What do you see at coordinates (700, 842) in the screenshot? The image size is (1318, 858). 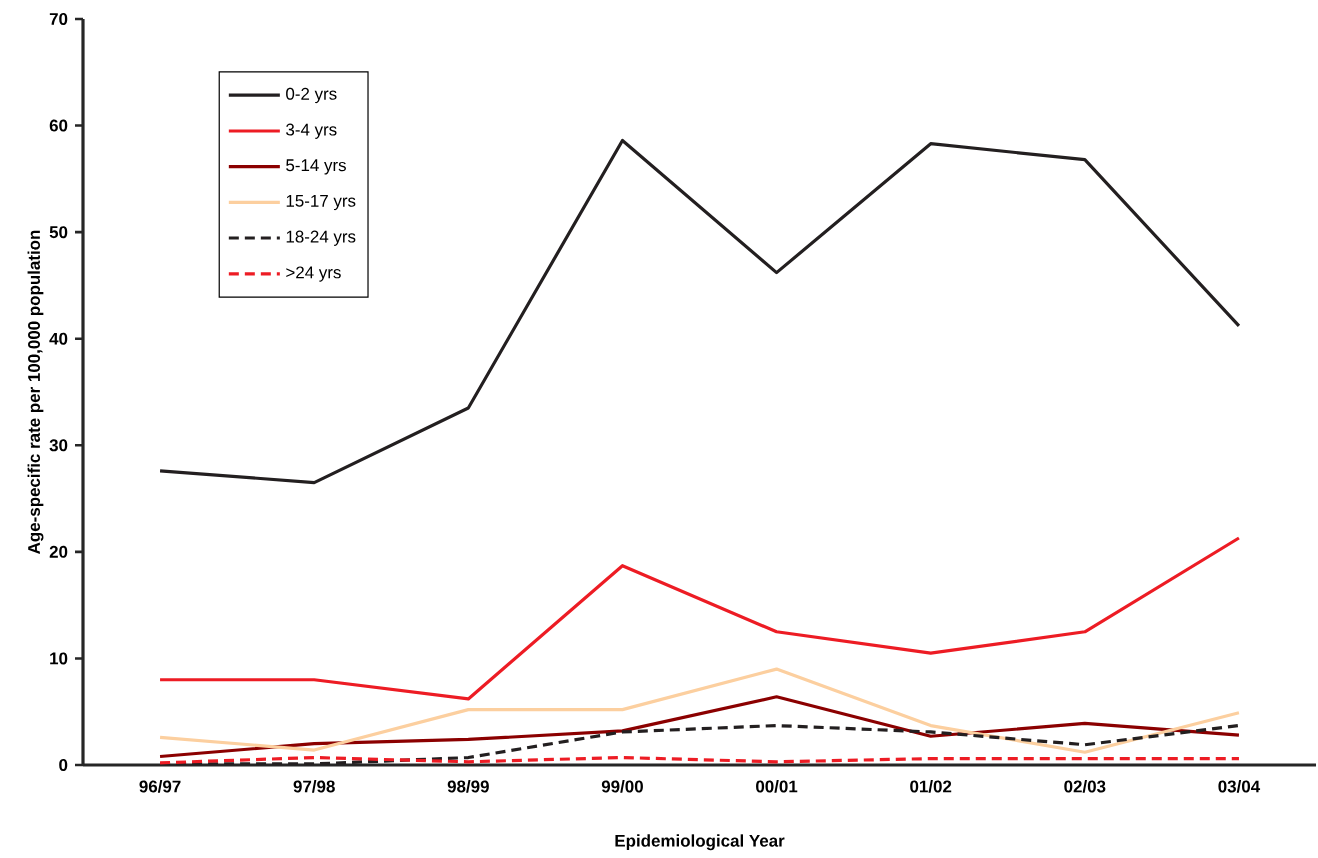 I see `x-axis-title: Epidemiological Year` at bounding box center [700, 842].